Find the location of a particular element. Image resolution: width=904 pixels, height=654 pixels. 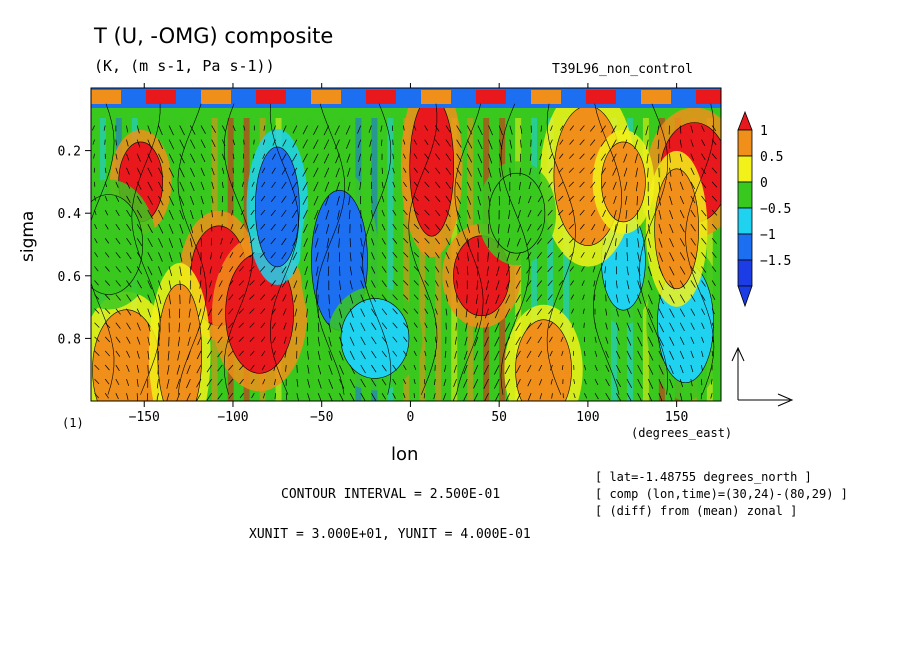

colorbar-label: −1 is located at coordinates (768, 235).